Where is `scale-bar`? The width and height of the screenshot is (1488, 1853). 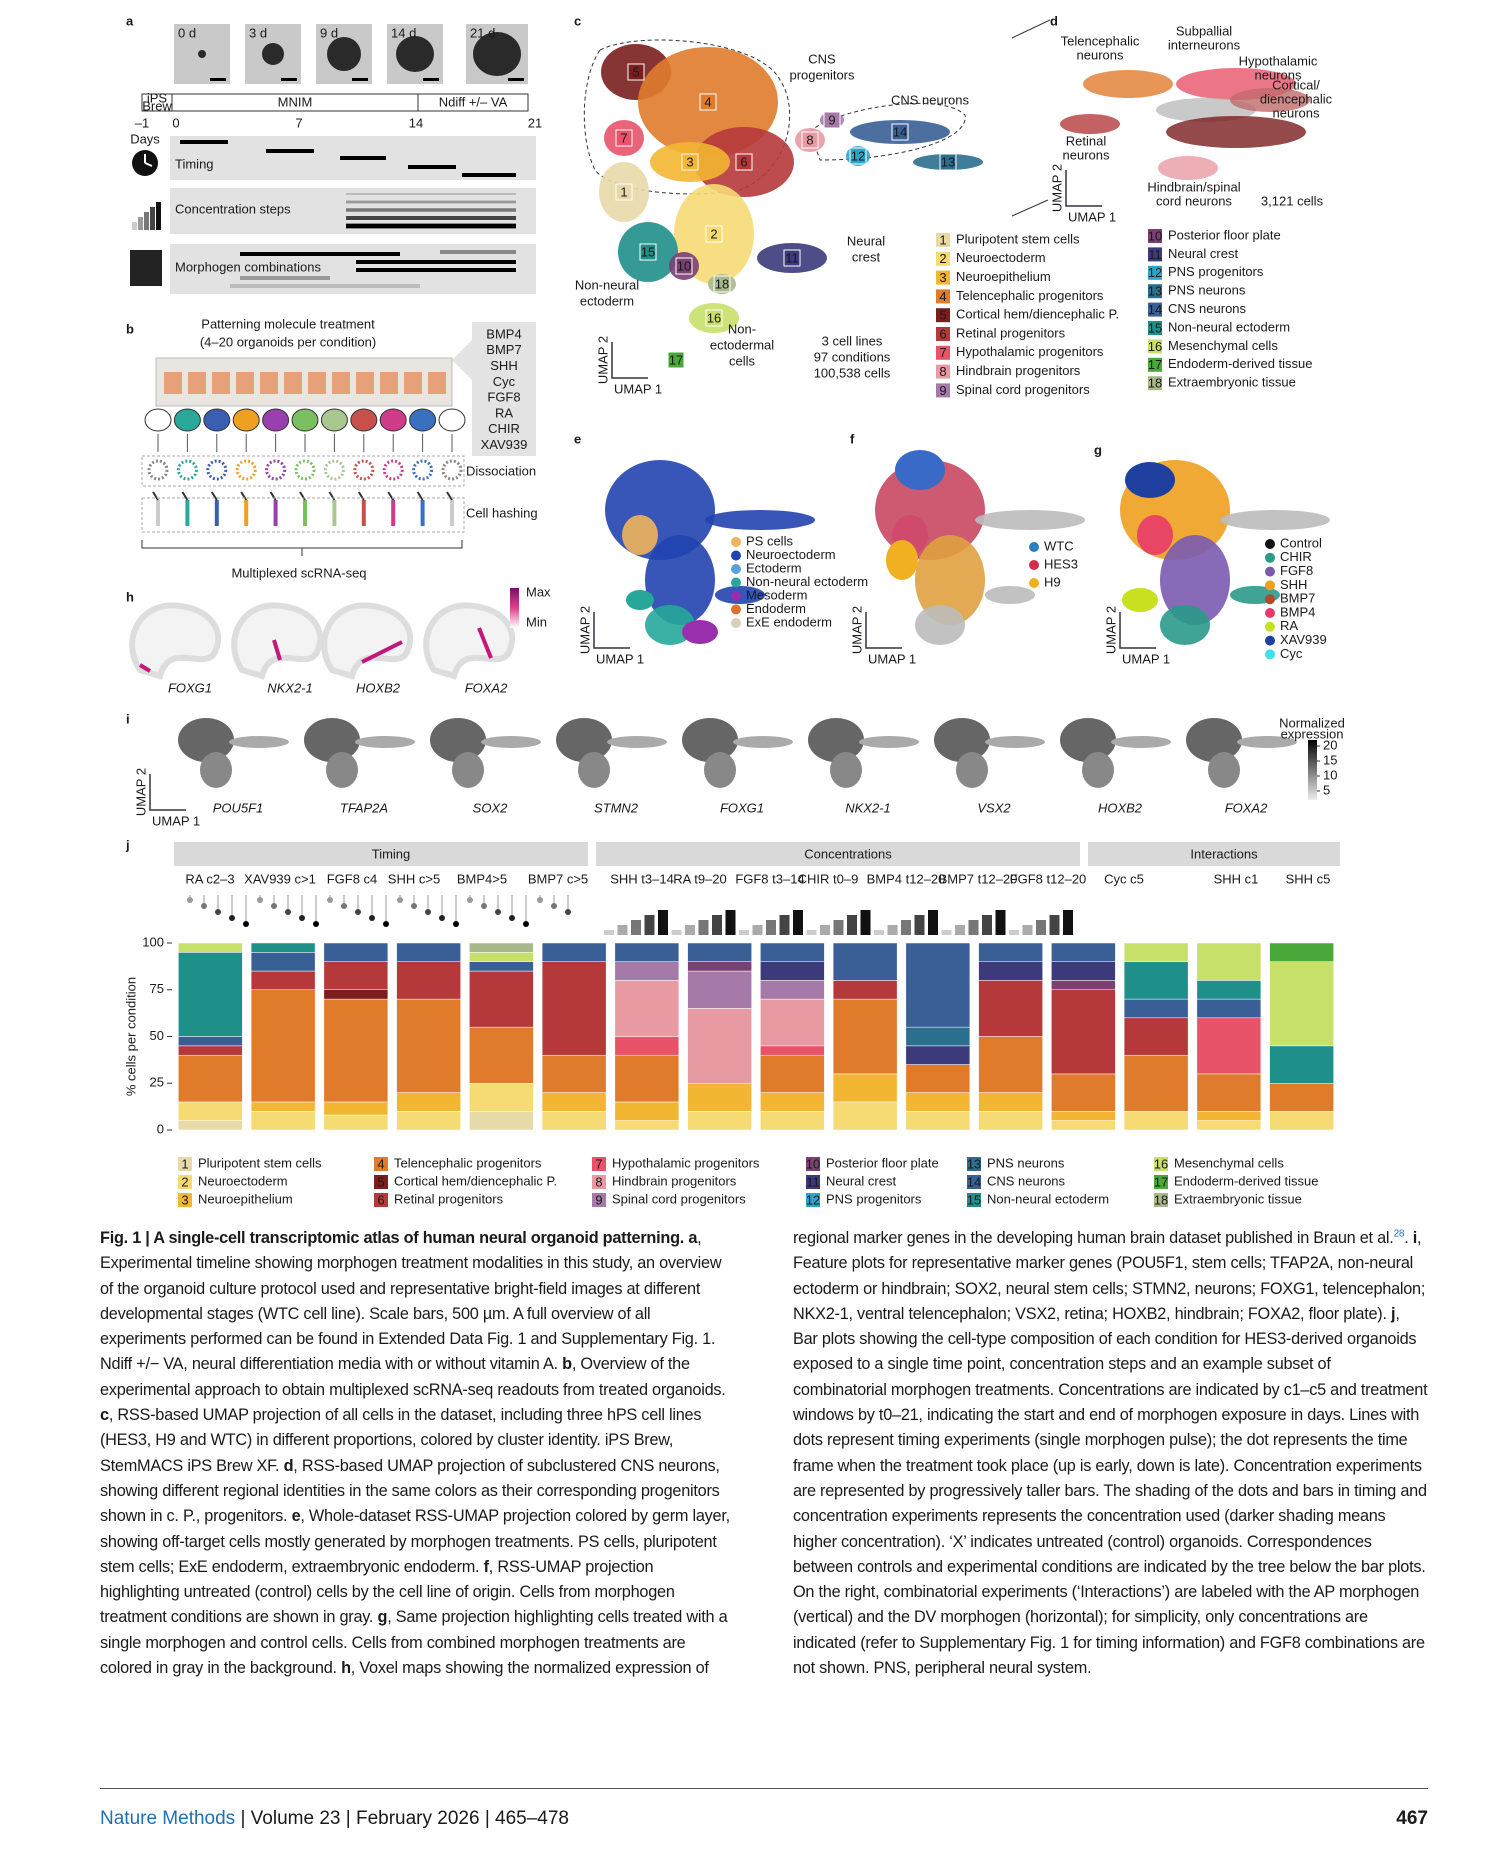
scale-bar is located at coordinates (360, 79).